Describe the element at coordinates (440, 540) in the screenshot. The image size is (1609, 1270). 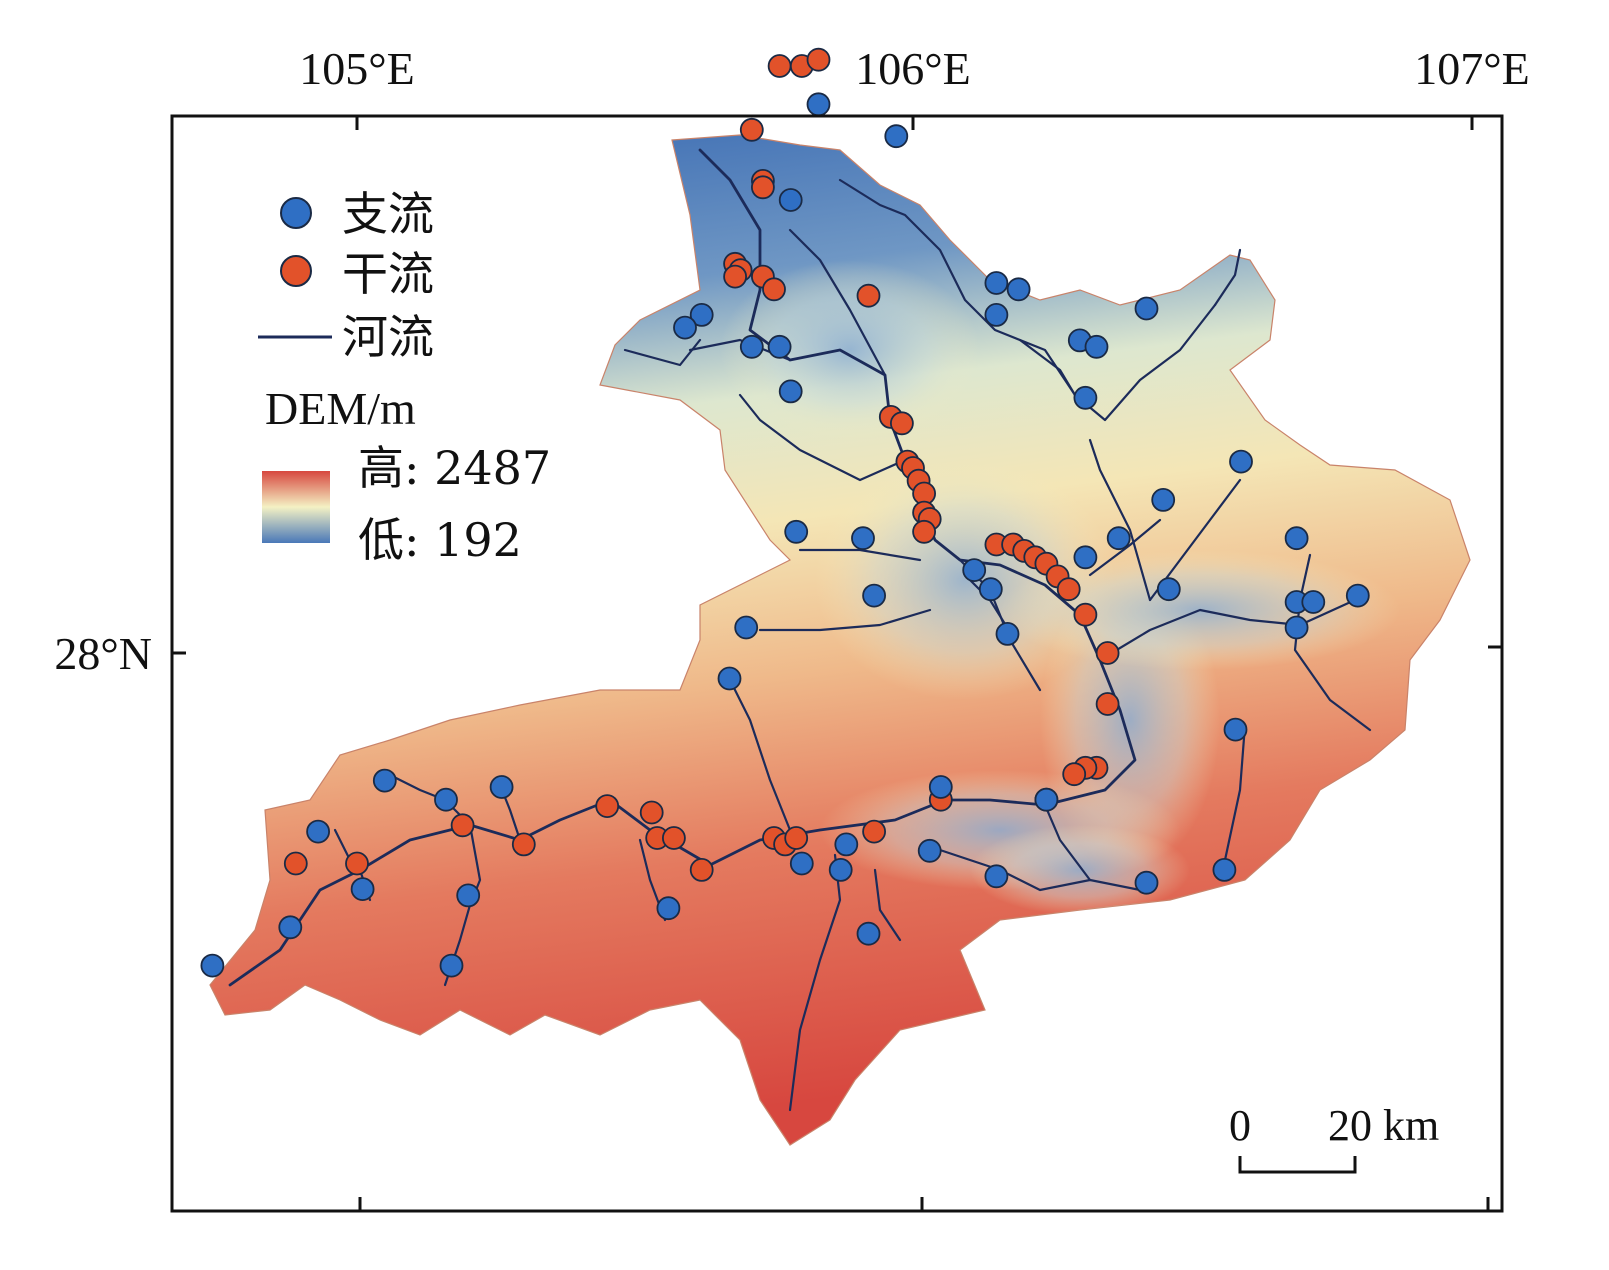
I see `dem-low-label: 低: 192` at that location.